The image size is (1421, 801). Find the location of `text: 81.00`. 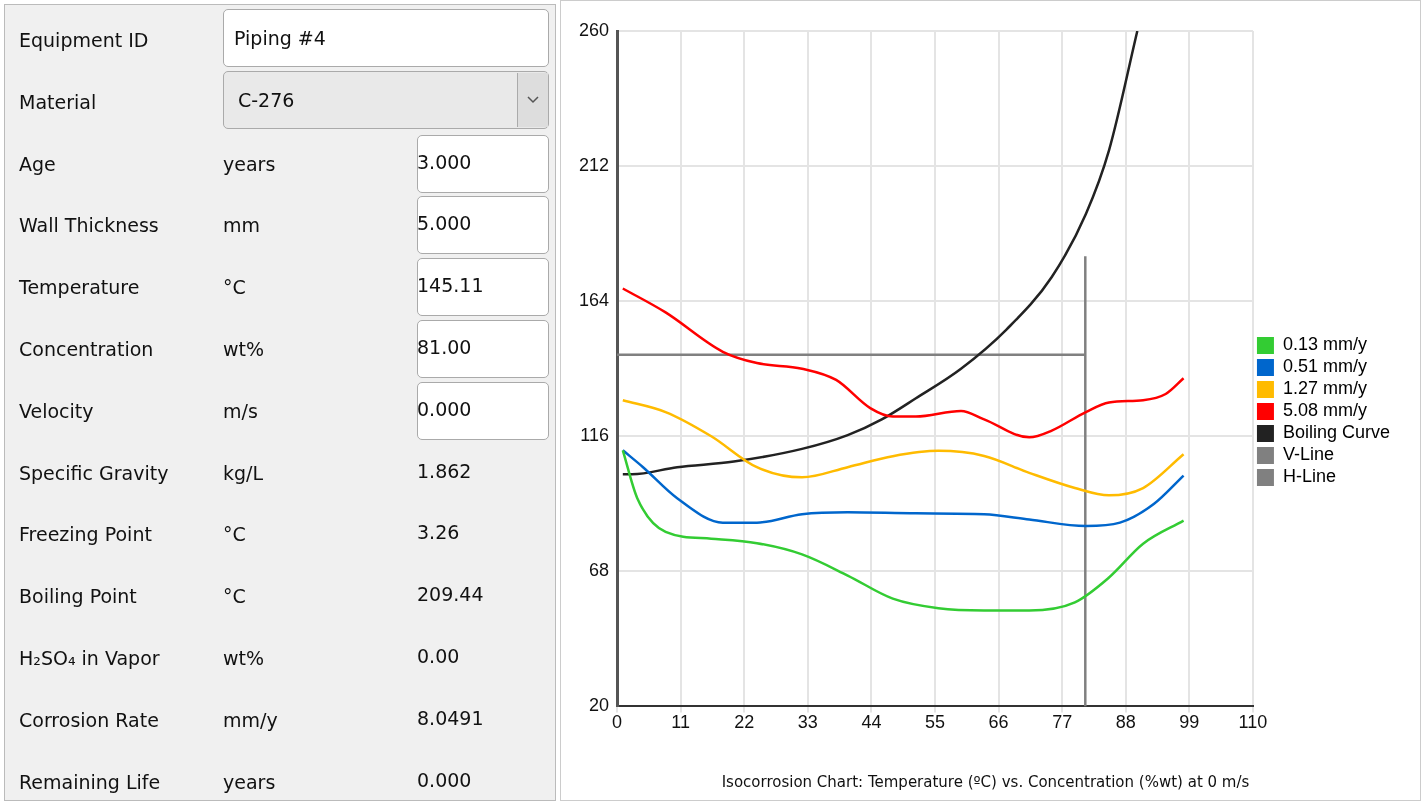

text: 81.00 is located at coordinates (444, 347).